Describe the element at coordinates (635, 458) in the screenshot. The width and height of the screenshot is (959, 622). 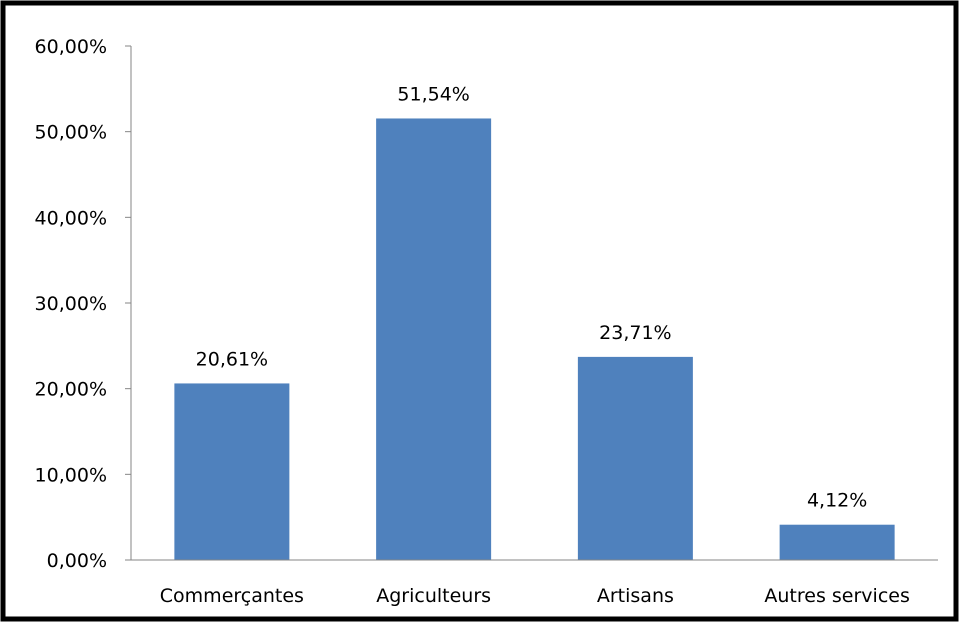
I see `bar-artisans` at that location.